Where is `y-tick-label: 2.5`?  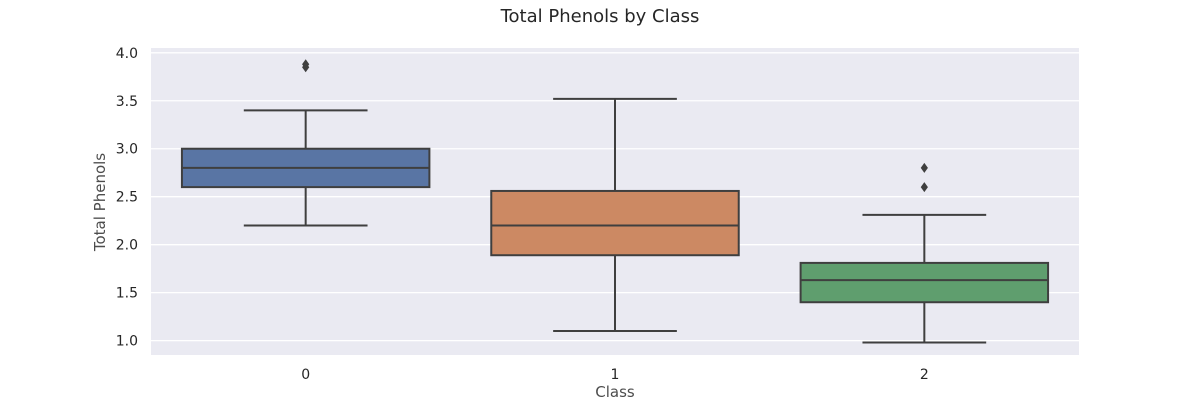 y-tick-label: 2.5 is located at coordinates (127, 198).